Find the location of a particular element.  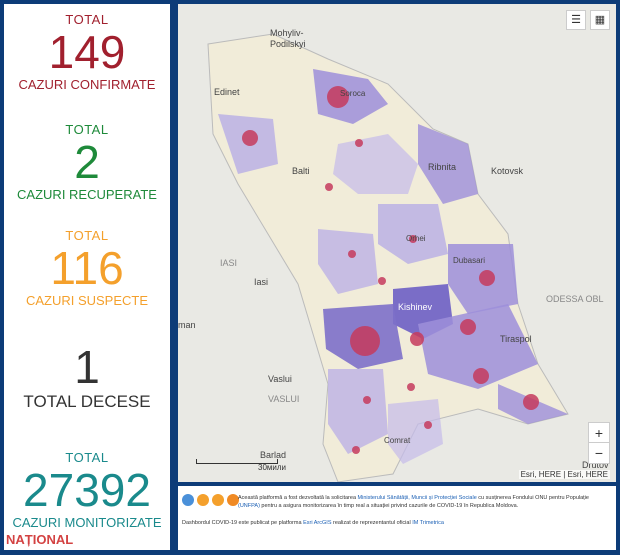

stat-value: 116 is located at coordinates (87, 268).